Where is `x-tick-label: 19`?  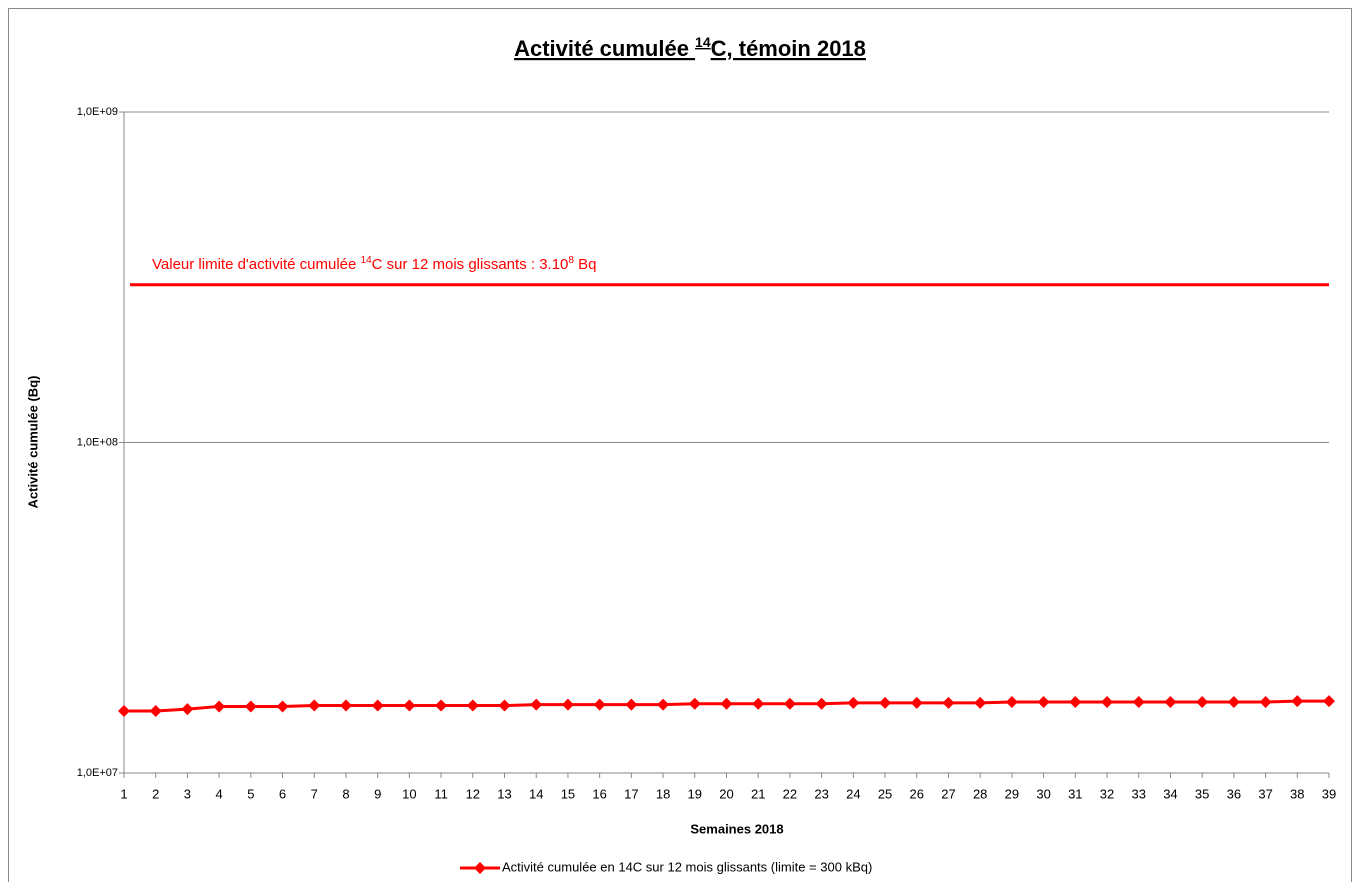
x-tick-label: 19 is located at coordinates (695, 793).